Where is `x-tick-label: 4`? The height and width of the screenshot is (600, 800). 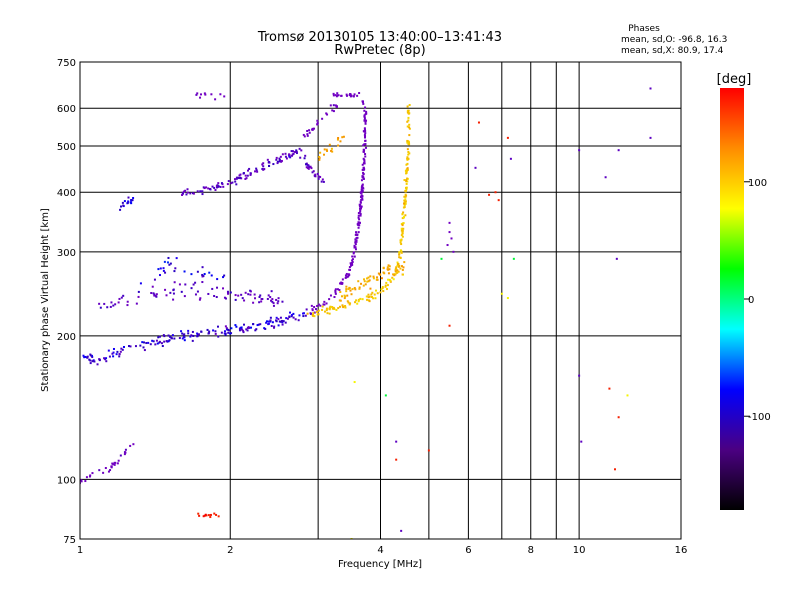
x-tick-label: 4 is located at coordinates (380, 550).